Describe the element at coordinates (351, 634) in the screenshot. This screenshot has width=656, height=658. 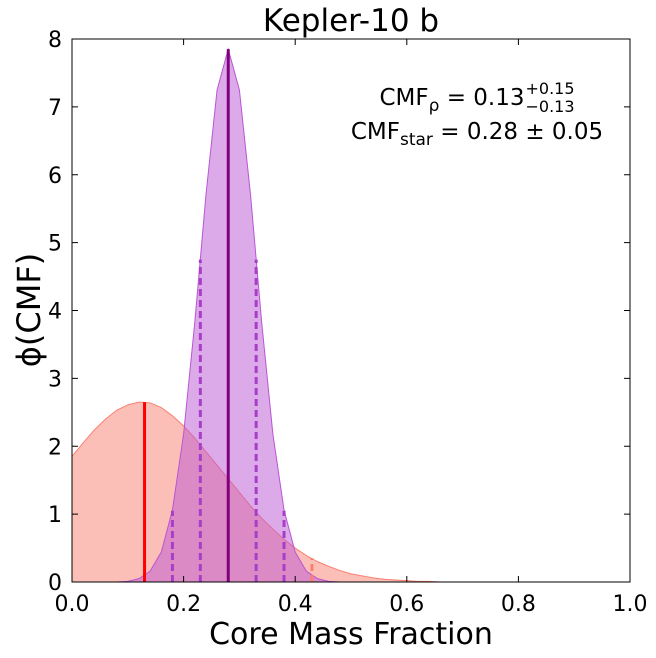
I see `x-axis-label: Core Mass Fraction` at that location.